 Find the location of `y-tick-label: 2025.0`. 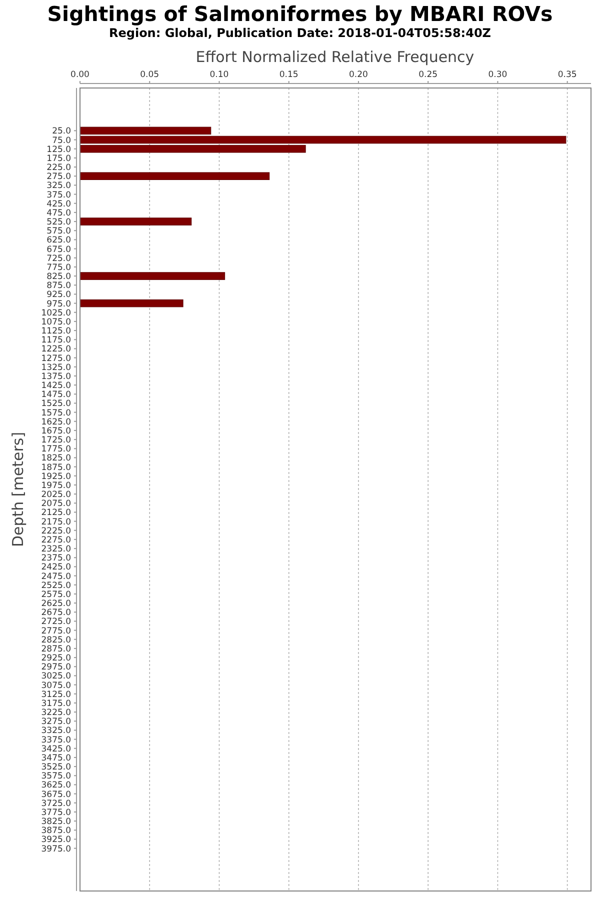

y-tick-label: 2025.0 is located at coordinates (56, 495).